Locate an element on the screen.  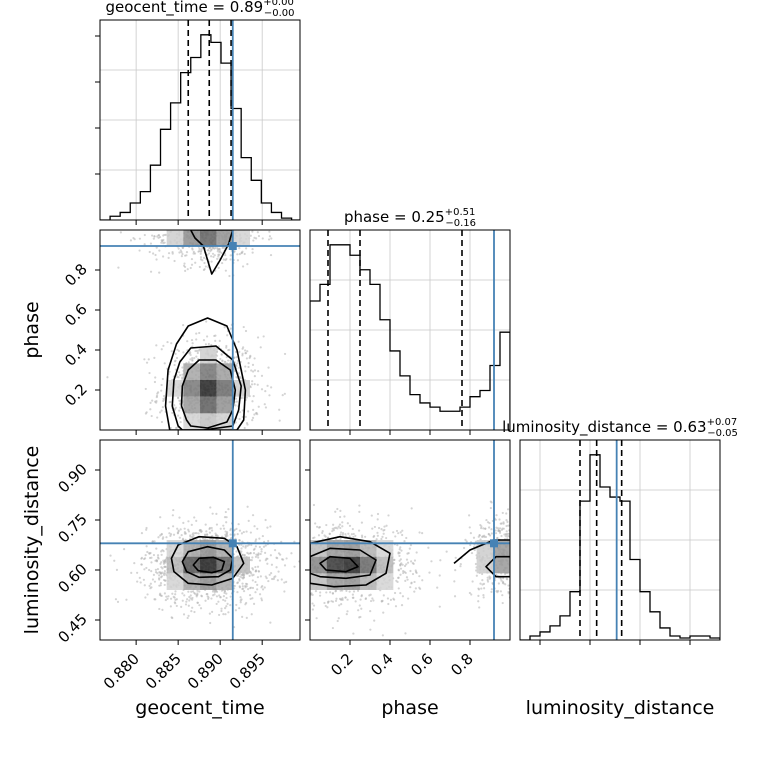
hist-luminosity_distance-frame is located at coordinates (620, 540).